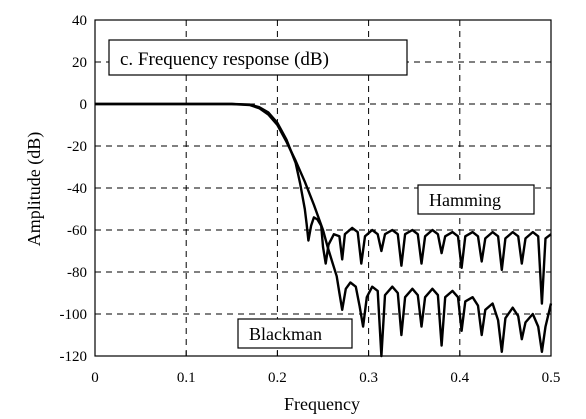 The image size is (586, 419). Describe the element at coordinates (77, 231) in the screenshot. I see `y-tick-label: -60` at that location.